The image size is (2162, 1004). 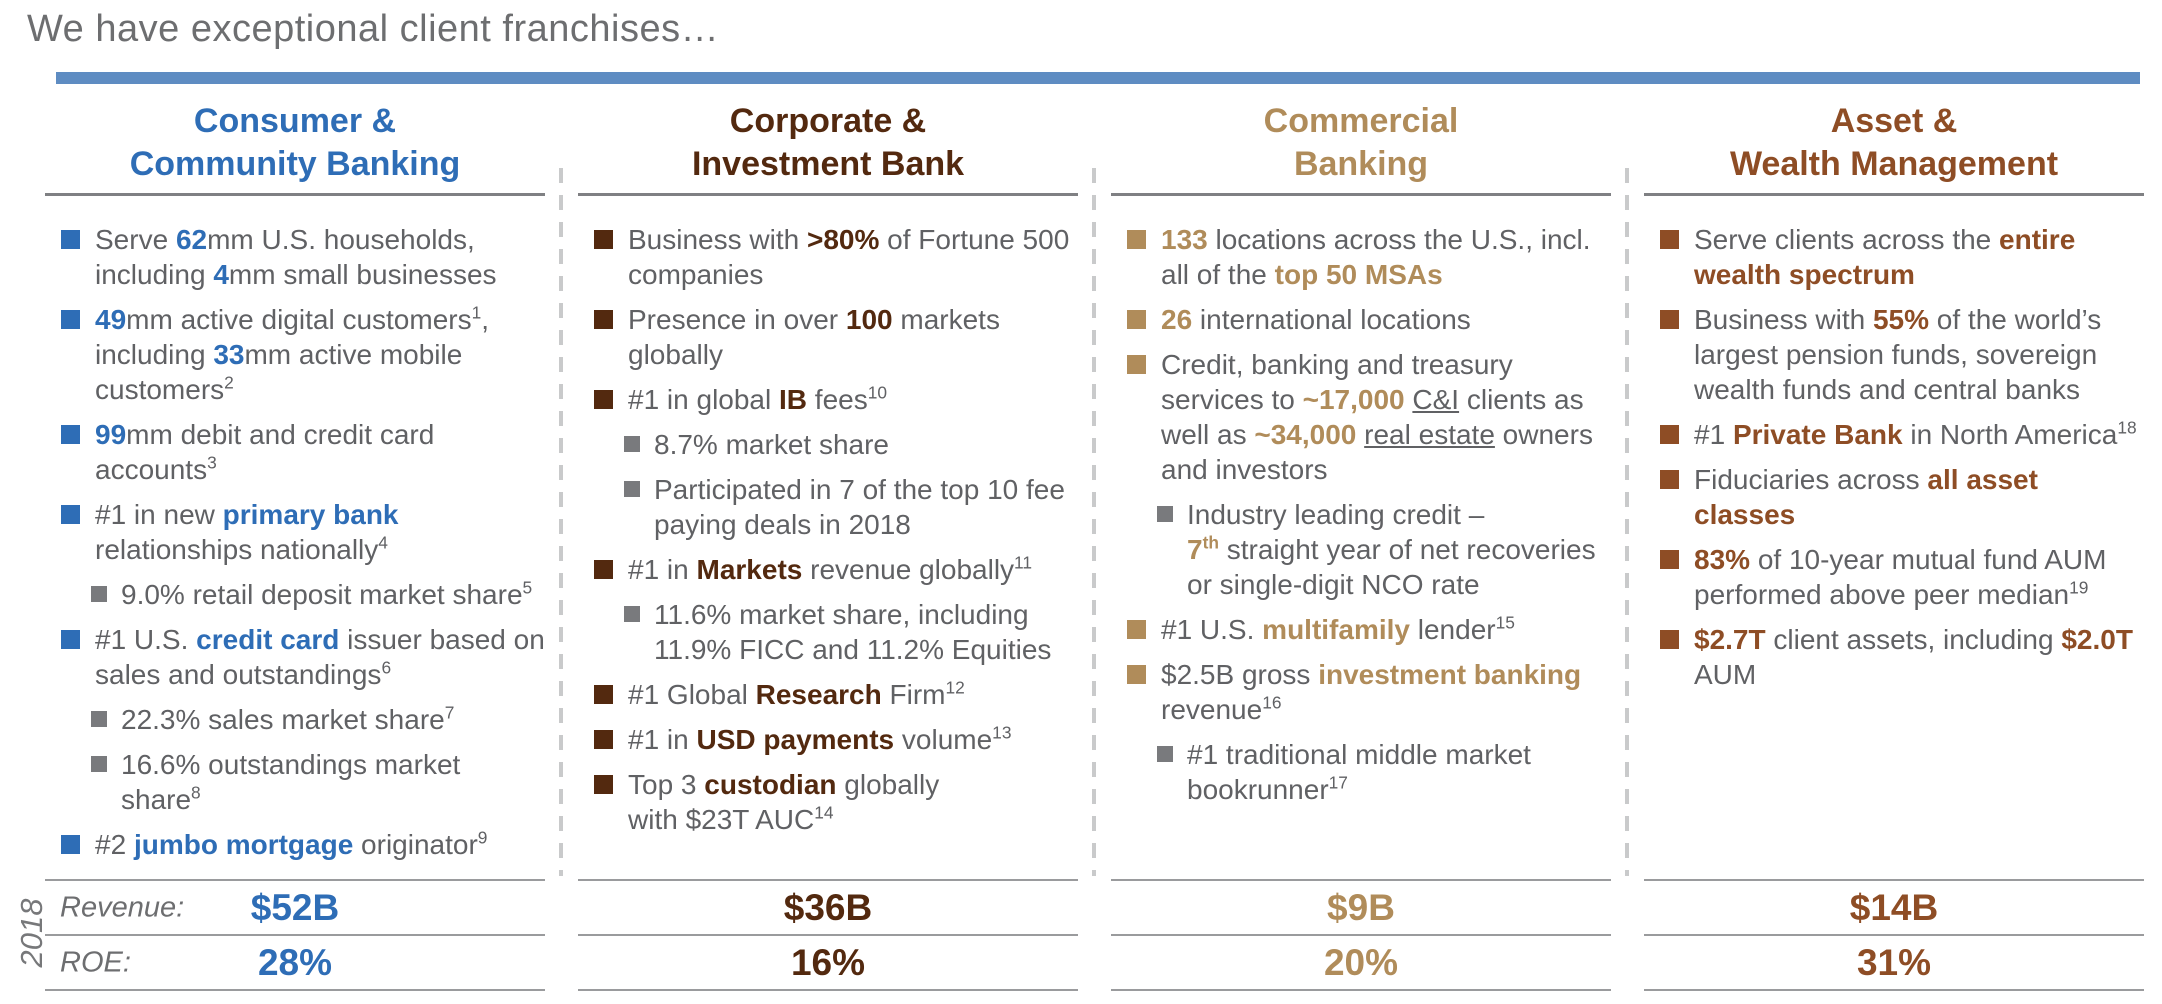 What do you see at coordinates (268, 639) in the screenshot?
I see `bullet-text-segment: credit card` at bounding box center [268, 639].